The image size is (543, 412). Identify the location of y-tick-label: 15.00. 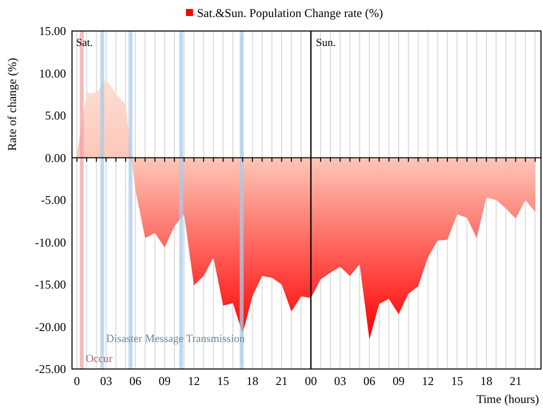
(52, 31).